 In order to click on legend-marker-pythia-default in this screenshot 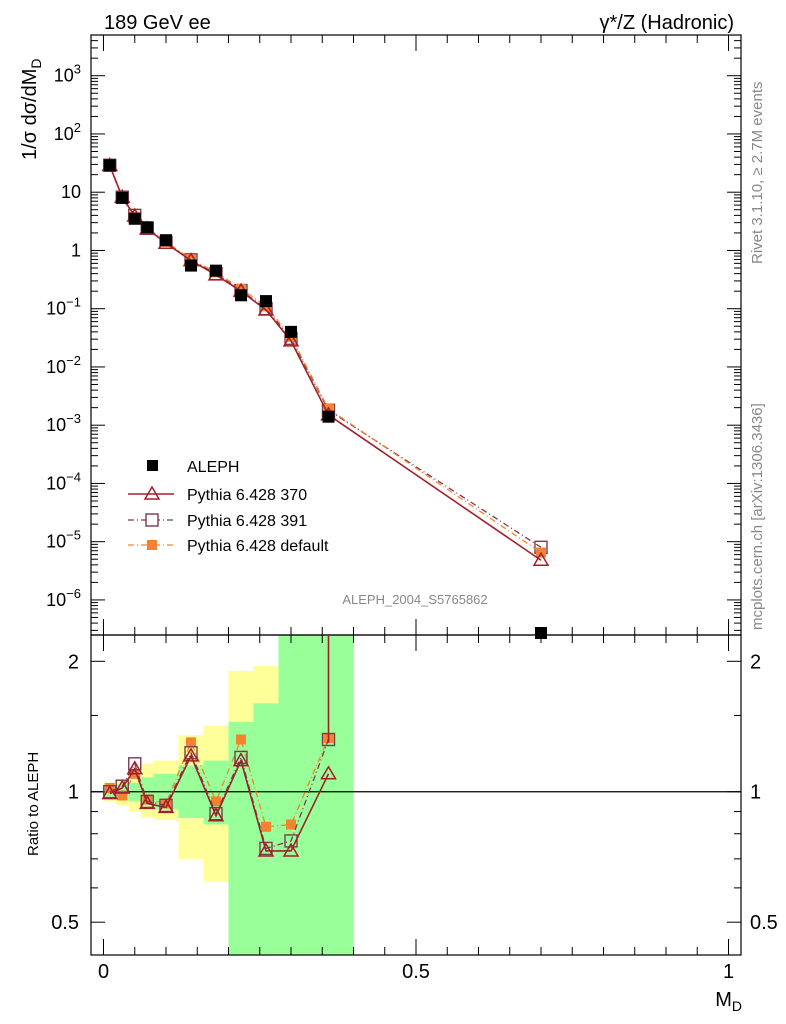, I will do `click(152, 545)`.